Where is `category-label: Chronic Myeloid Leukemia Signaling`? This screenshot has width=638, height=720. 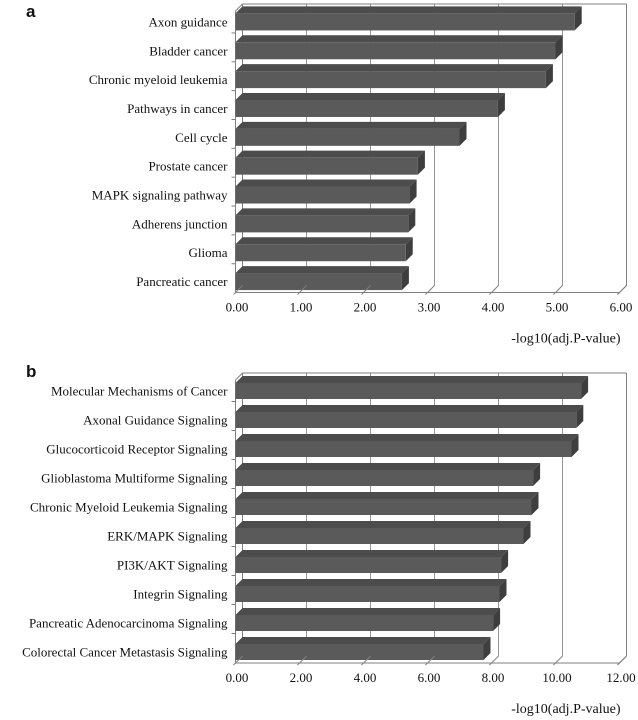 category-label: Chronic Myeloid Leukemia Signaling is located at coordinates (129, 507).